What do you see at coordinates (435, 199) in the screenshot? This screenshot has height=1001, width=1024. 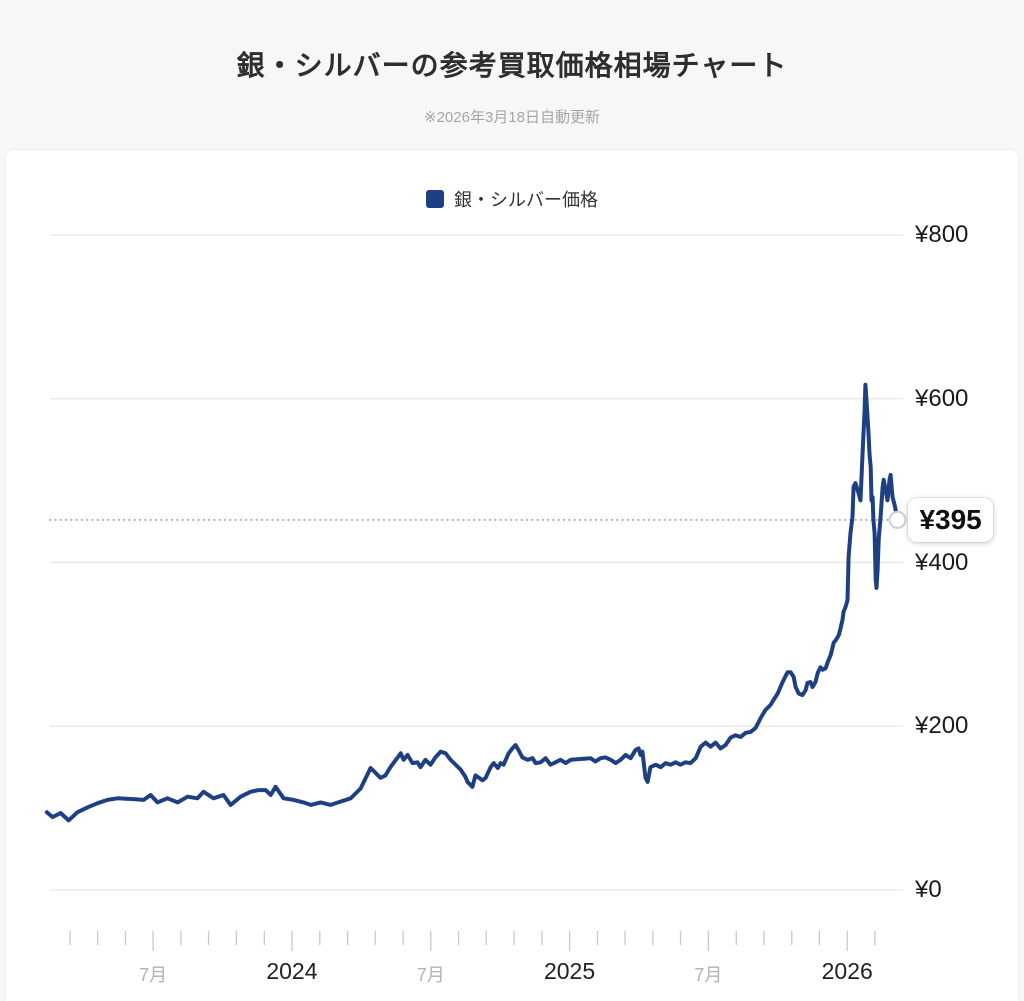 I see `legend-swatch` at bounding box center [435, 199].